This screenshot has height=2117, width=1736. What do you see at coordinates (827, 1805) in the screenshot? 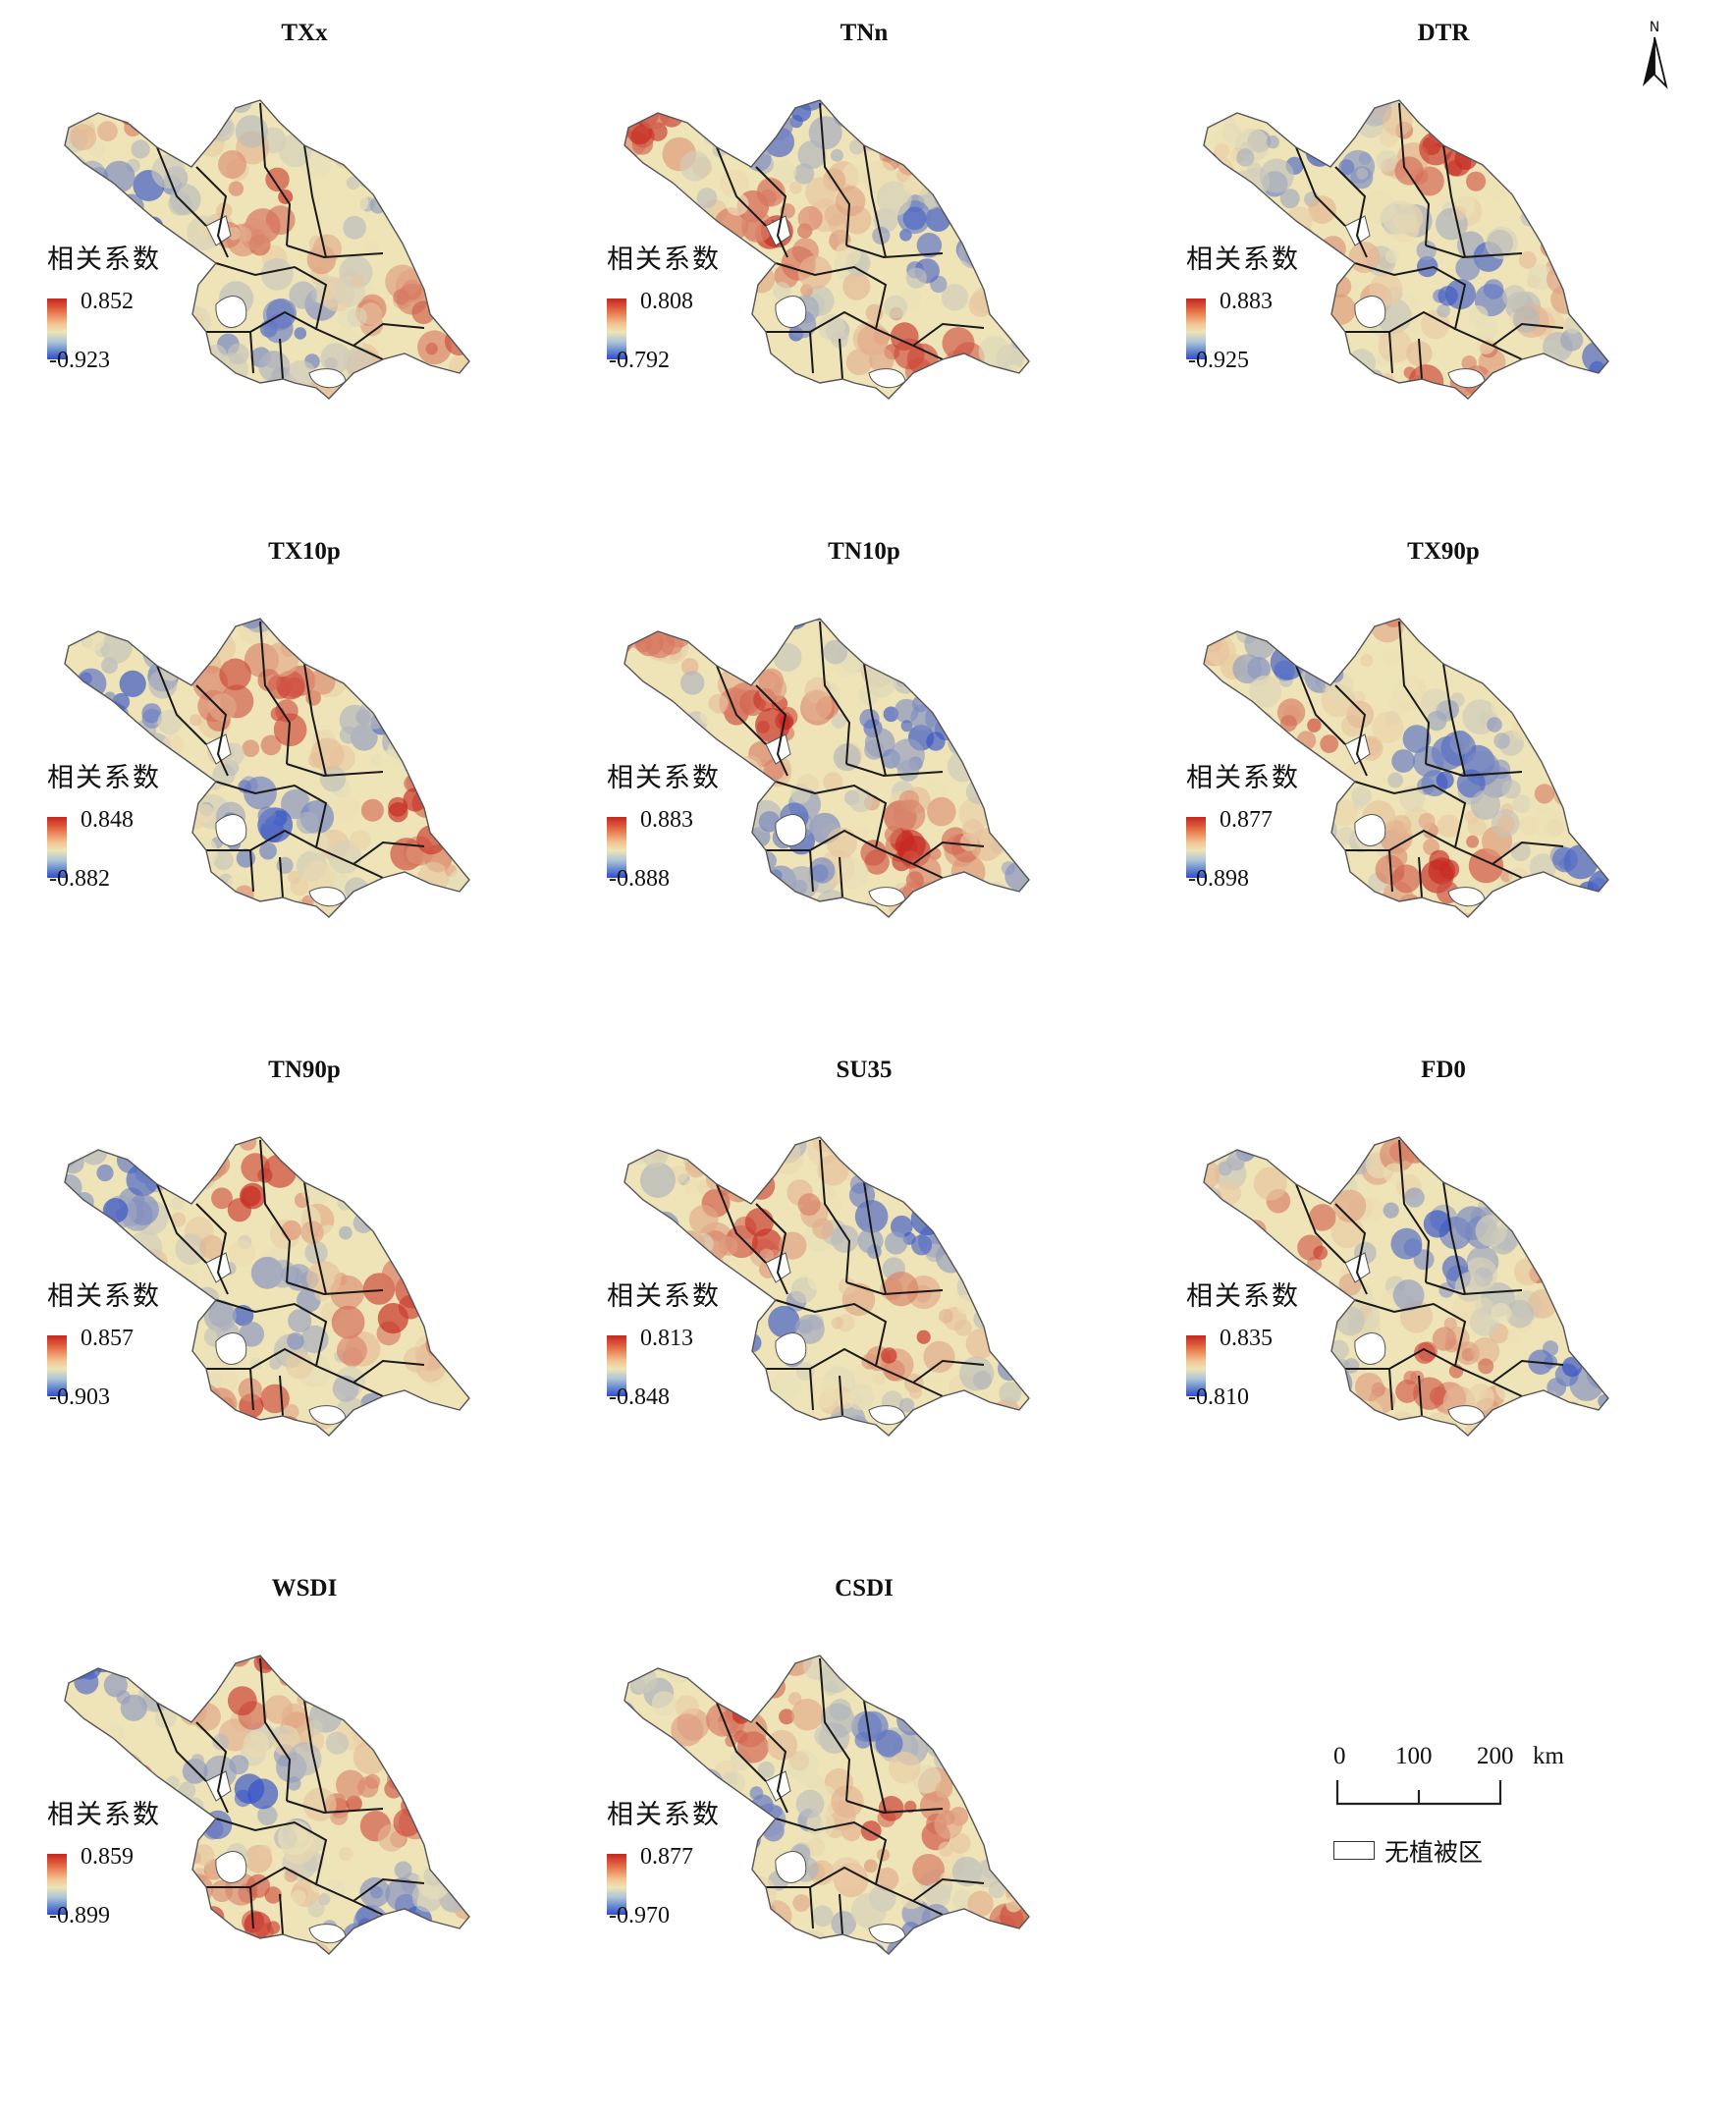
I see `choropleth-map` at bounding box center [827, 1805].